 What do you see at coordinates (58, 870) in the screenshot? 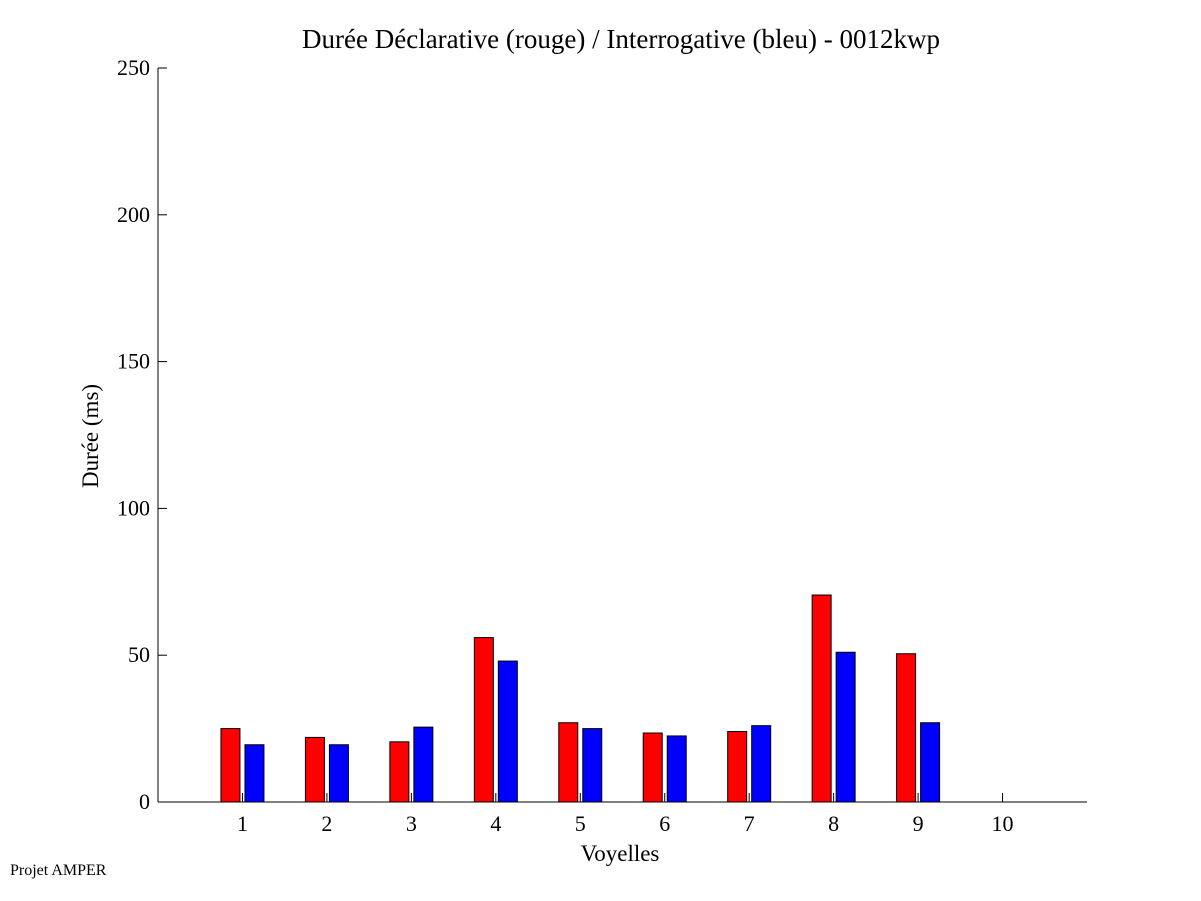
I see `footer-credit: Projet AMPER` at bounding box center [58, 870].